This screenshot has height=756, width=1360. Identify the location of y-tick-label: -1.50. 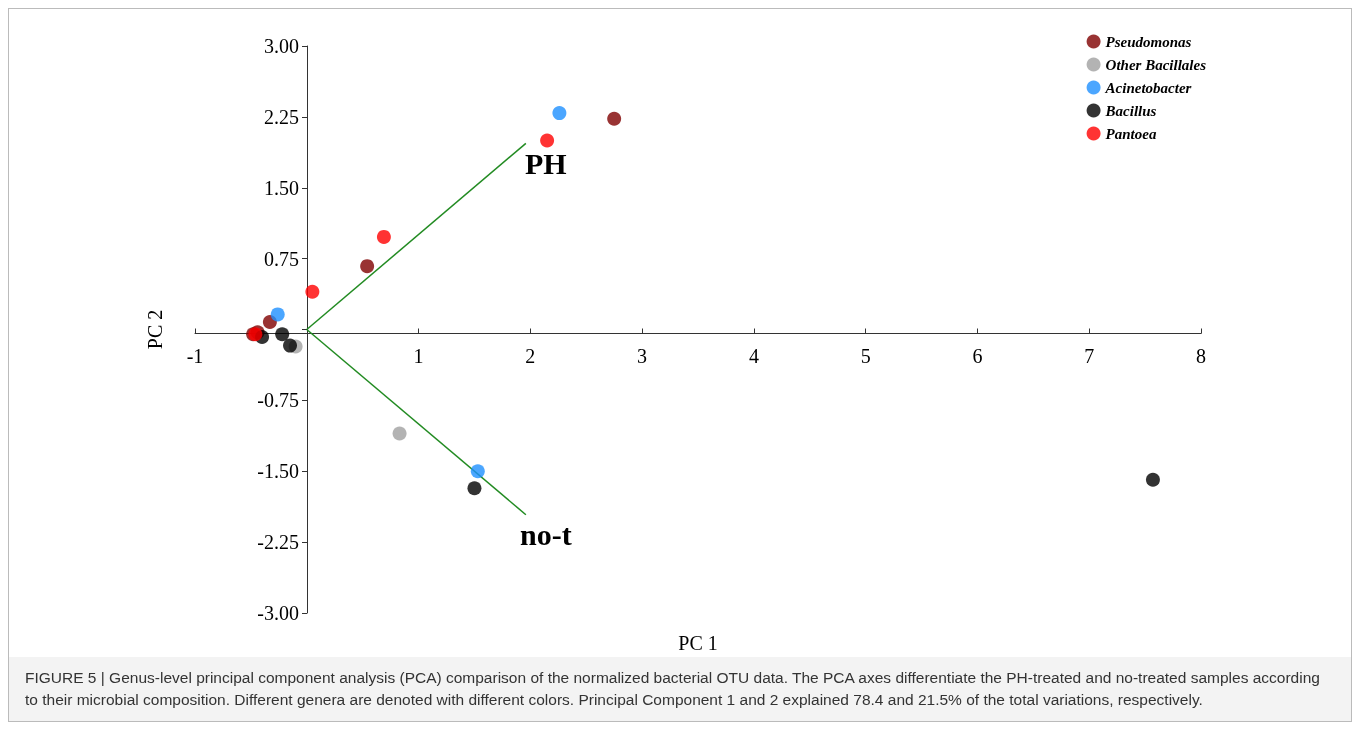
(278, 471).